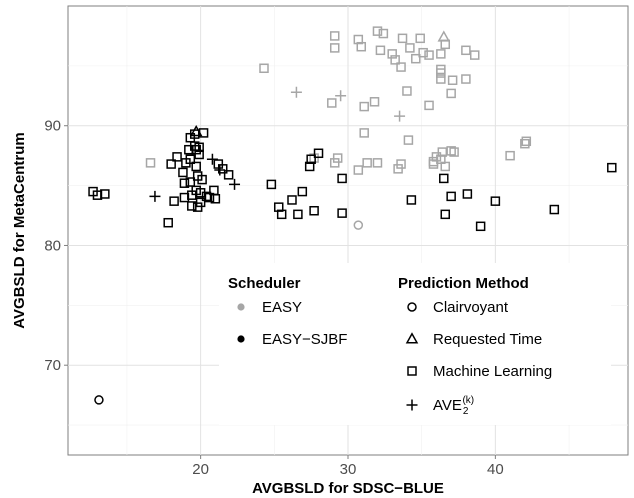 This screenshot has width=634, height=498. I want to click on x-axis-title: AVGBSLD for SDSC−BLUE, so click(348, 488).